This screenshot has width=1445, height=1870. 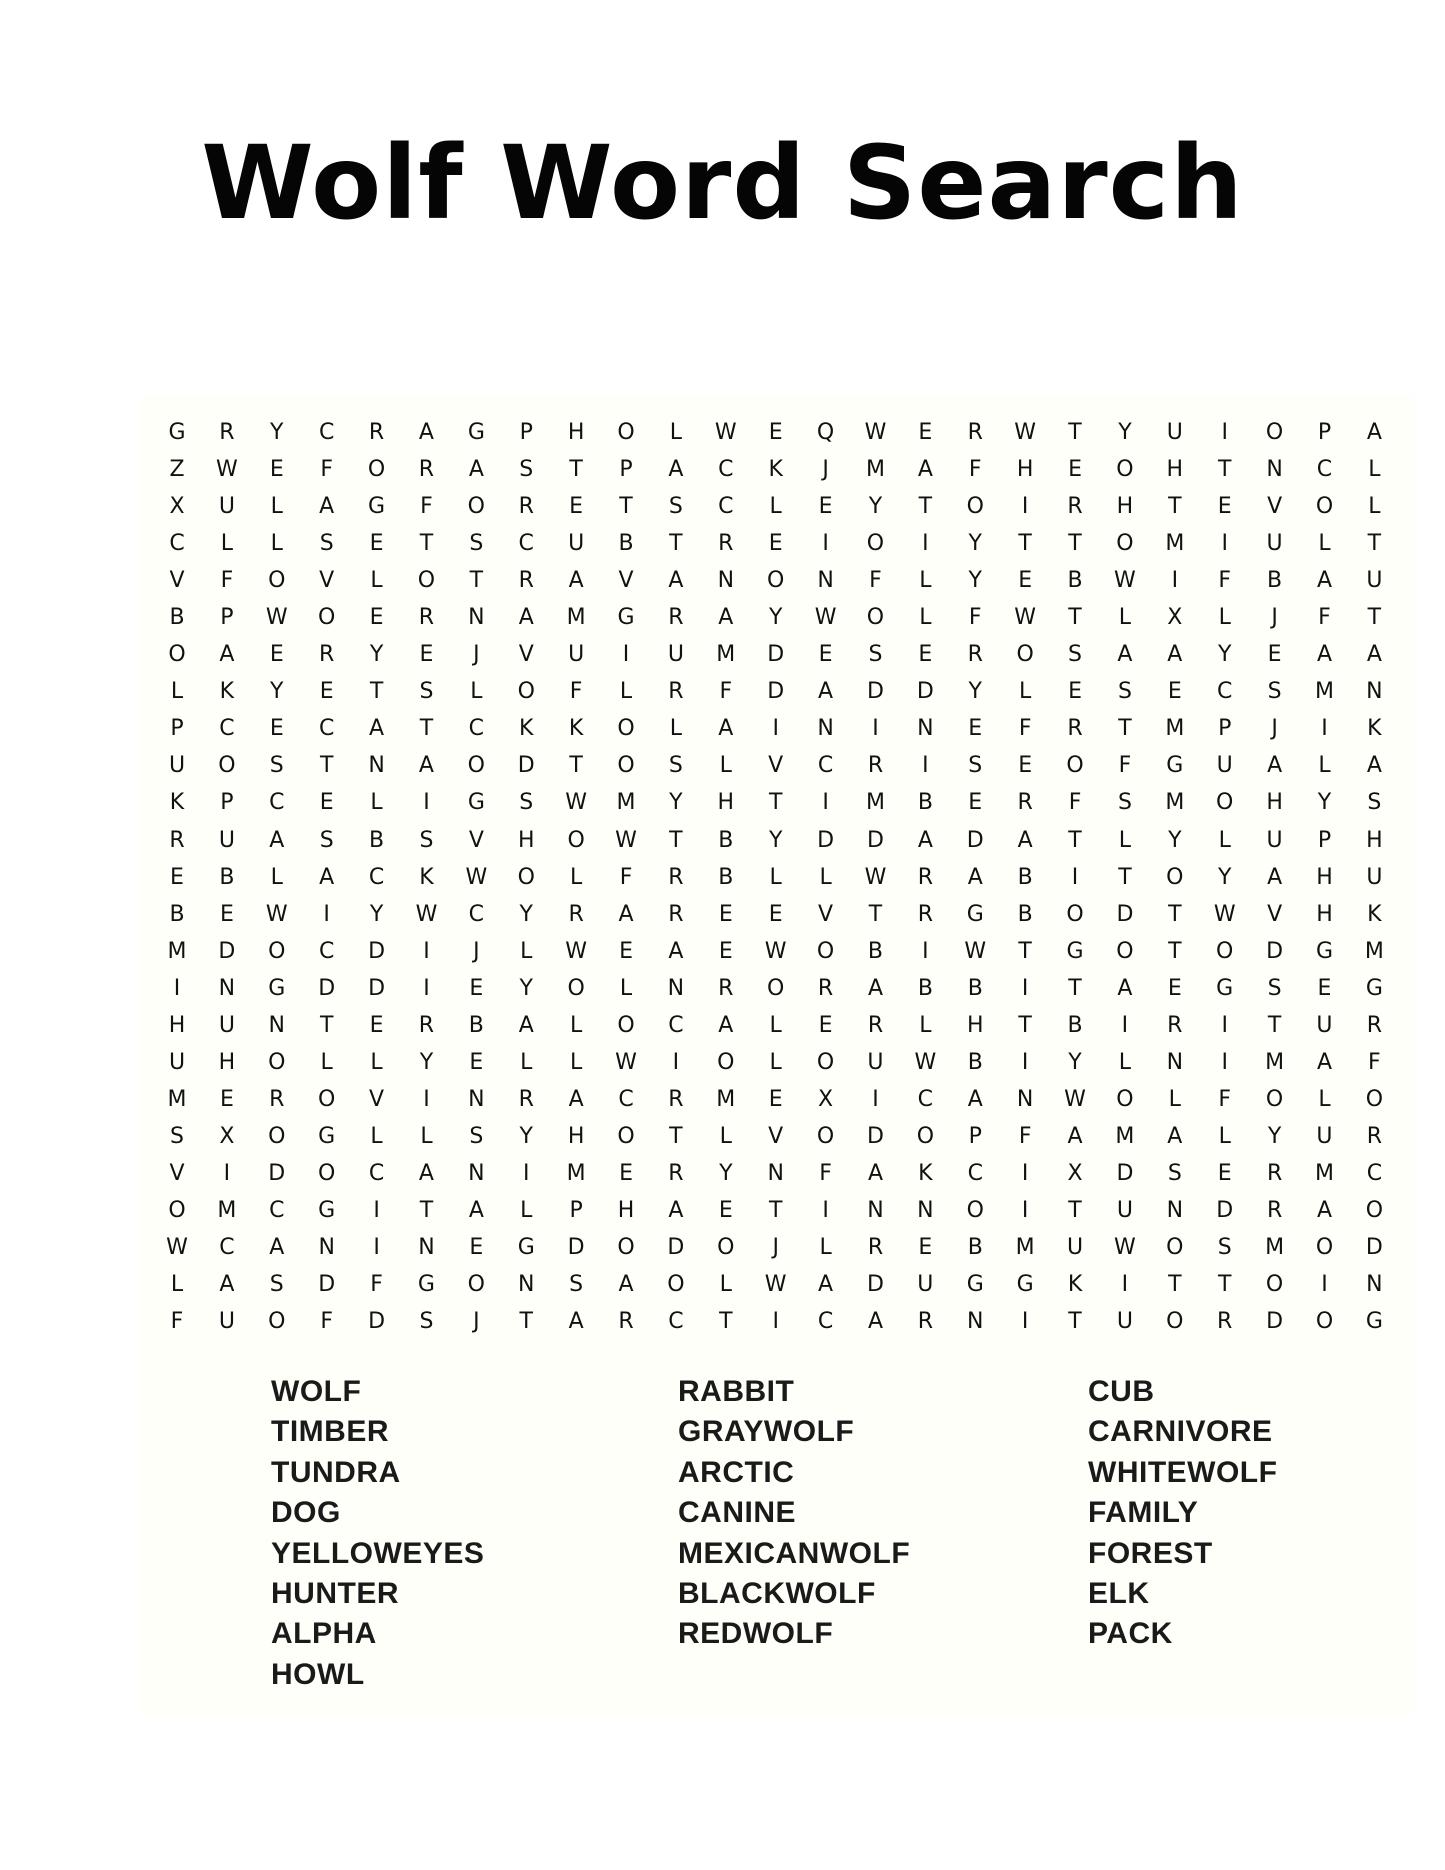 What do you see at coordinates (975, 988) in the screenshot?
I see `grid-letter: B` at bounding box center [975, 988].